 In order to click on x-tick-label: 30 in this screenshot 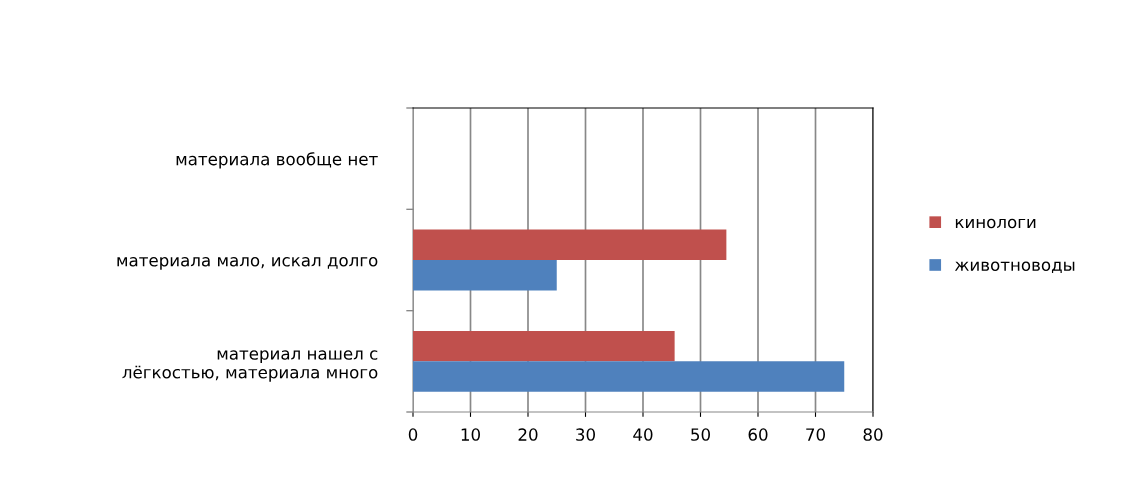, I will do `click(585, 434)`.